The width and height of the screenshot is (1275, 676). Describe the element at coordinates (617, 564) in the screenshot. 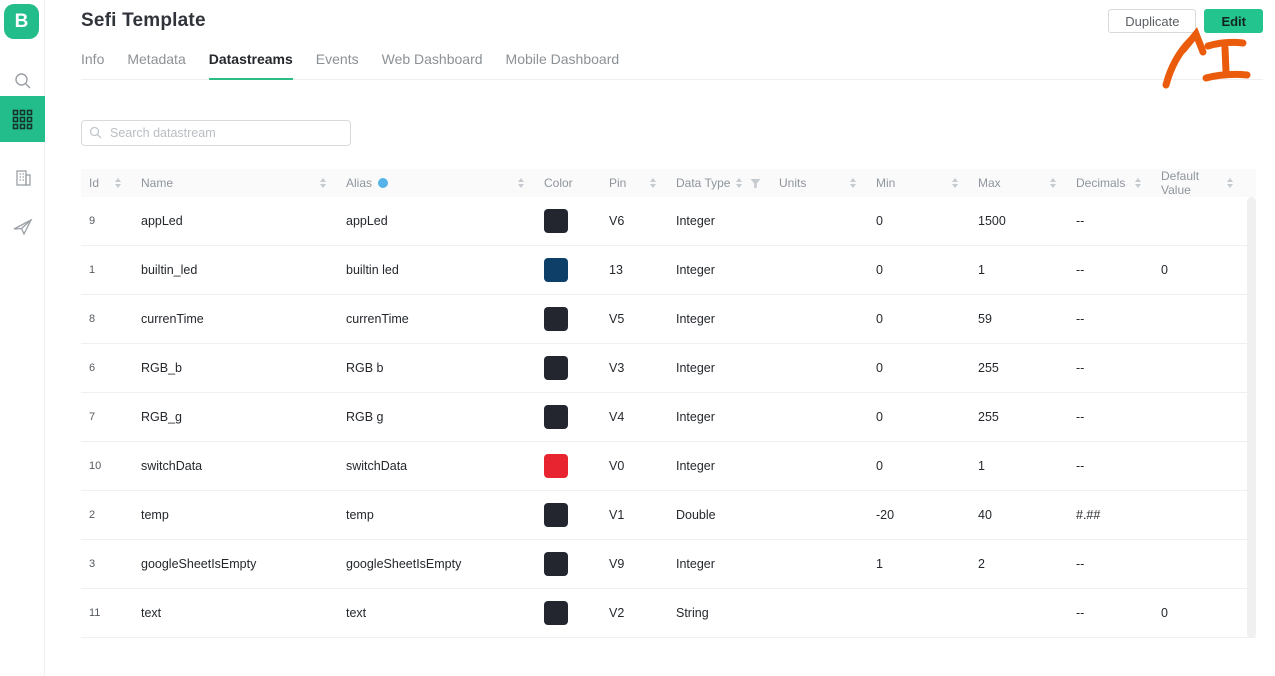

I see `cell-pin: V9` at that location.